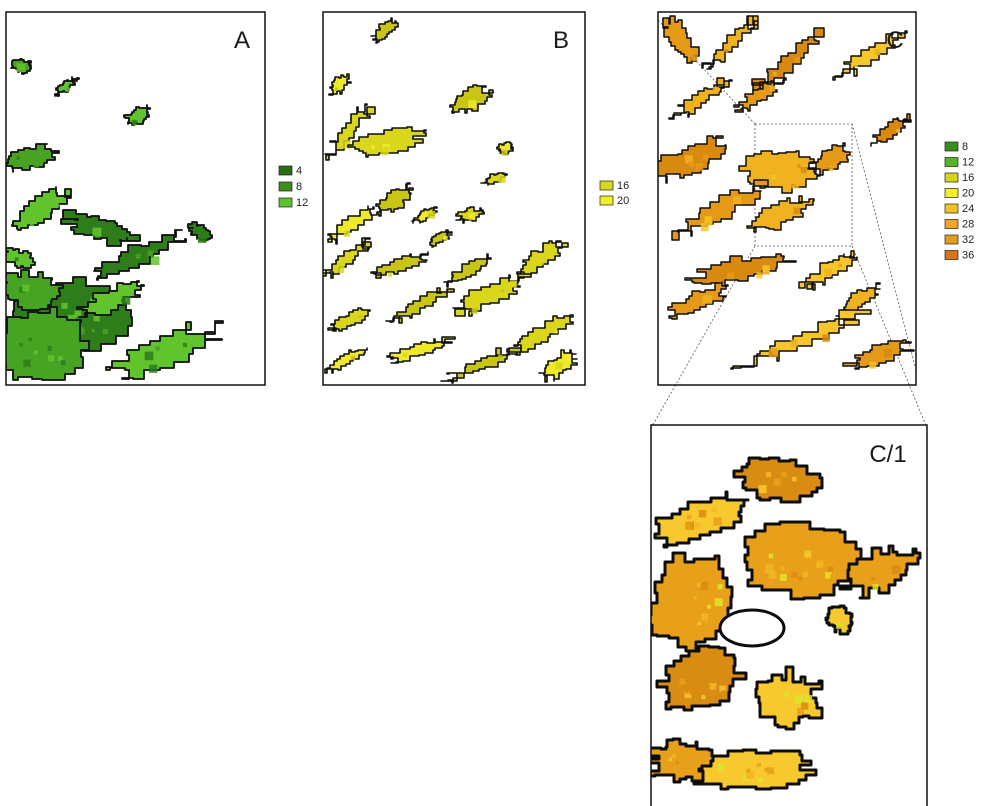 This screenshot has height=806, width=985. What do you see at coordinates (115, 219) in the screenshot?
I see `map-a-patches` at bounding box center [115, 219].